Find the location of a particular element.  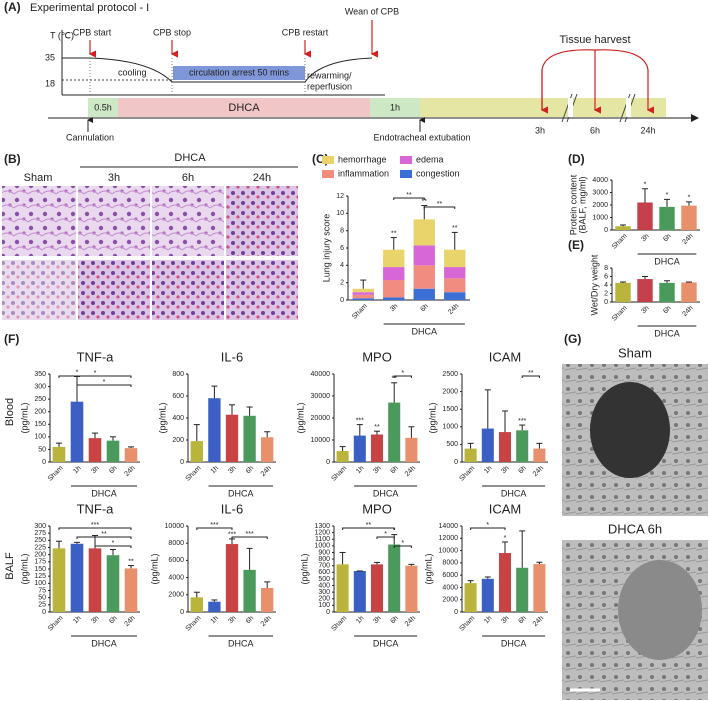

y-tick-label: 350 is located at coordinates (40, 374).